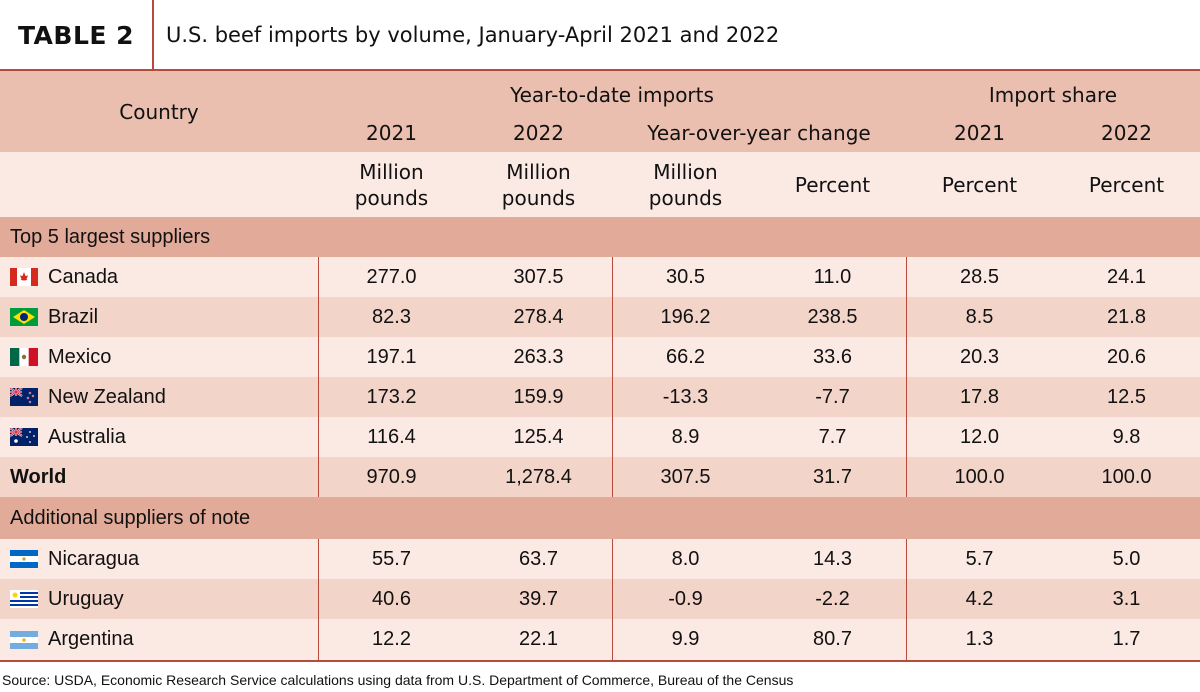 The width and height of the screenshot is (1200, 692). What do you see at coordinates (979, 276) in the screenshot?
I see `share-2021: 28.5` at bounding box center [979, 276].